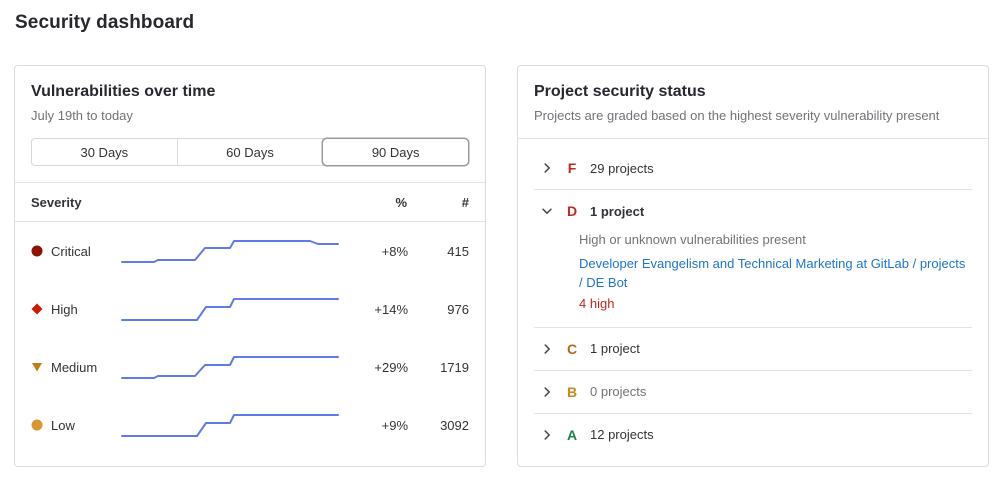 The width and height of the screenshot is (1000, 483). I want to click on range-button-60-days: 60 Days, so click(250, 152).